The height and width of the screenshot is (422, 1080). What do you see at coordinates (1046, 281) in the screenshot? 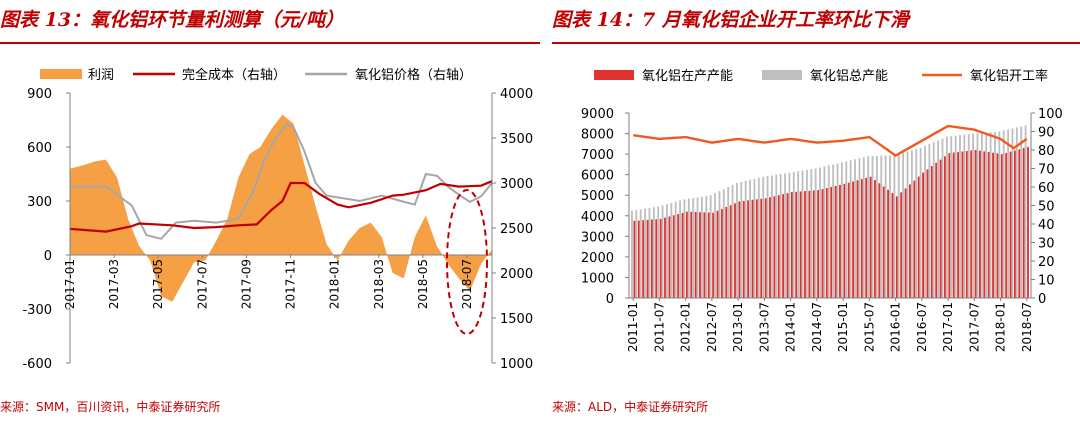
I see `right-y-tick-label: 10` at bounding box center [1046, 281].